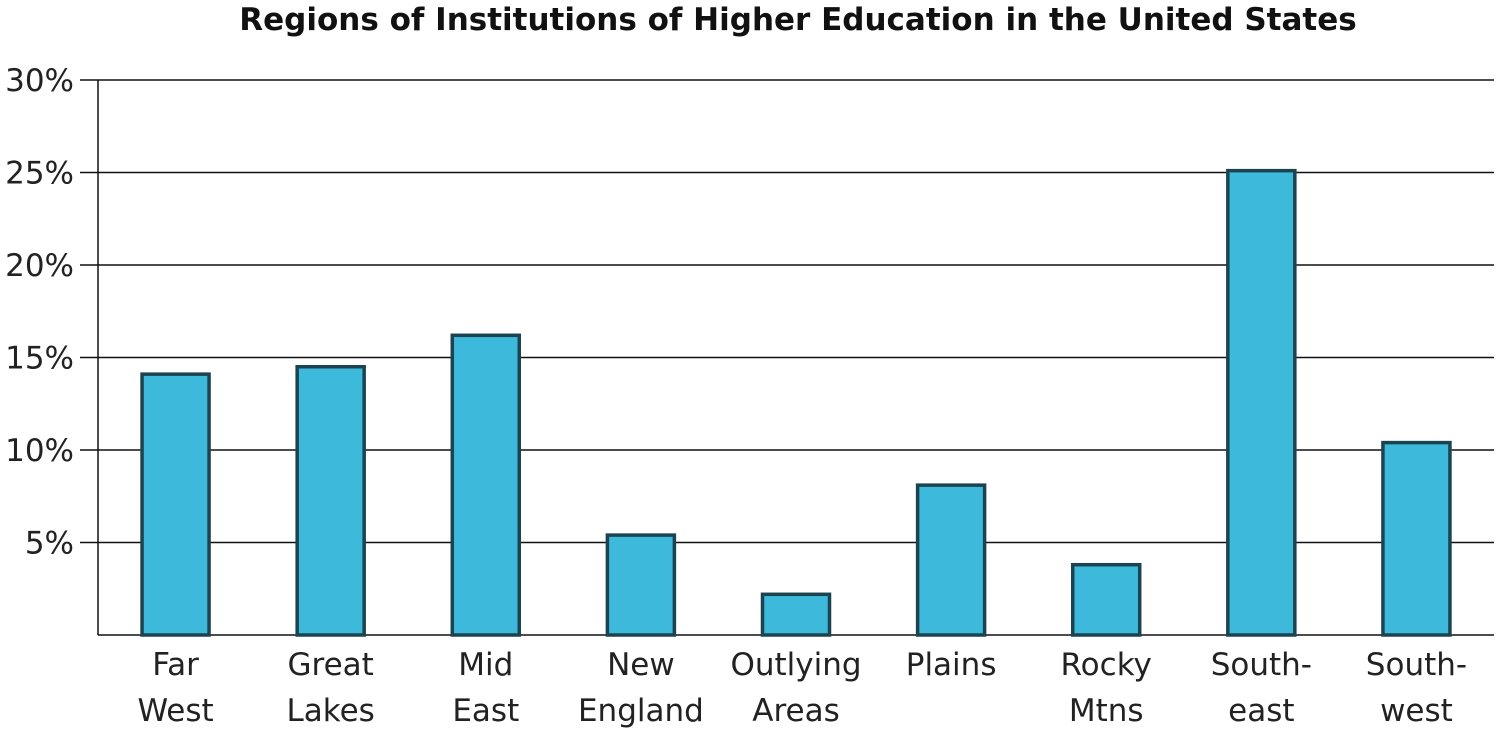 The height and width of the screenshot is (737, 1498). I want to click on x-tick-label: Mtns, so click(1106, 711).